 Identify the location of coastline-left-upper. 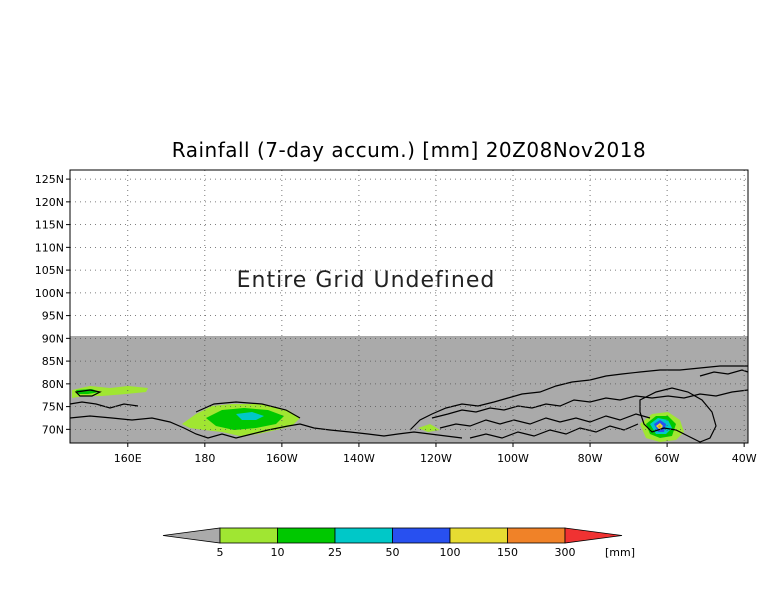
(104, 405).